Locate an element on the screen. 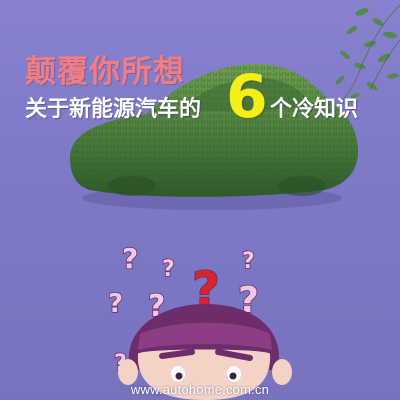 This screenshot has width=400, height=400. headline-line-2-prefix: 关于新能源汽车的 is located at coordinates (113, 109).